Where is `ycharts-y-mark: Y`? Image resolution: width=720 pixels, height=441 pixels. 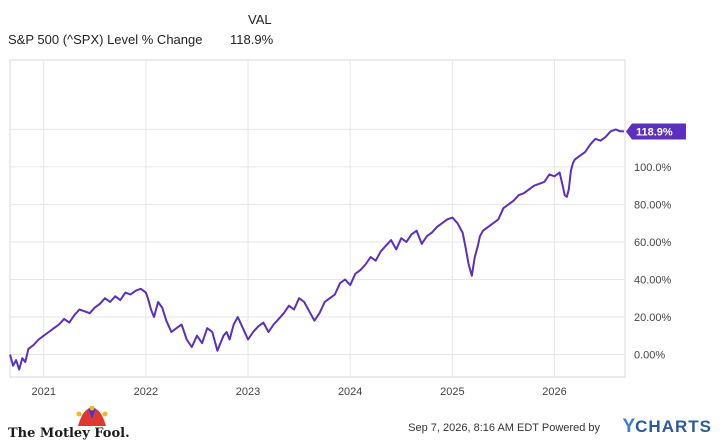 ycharts-y-mark: Y is located at coordinates (629, 426).